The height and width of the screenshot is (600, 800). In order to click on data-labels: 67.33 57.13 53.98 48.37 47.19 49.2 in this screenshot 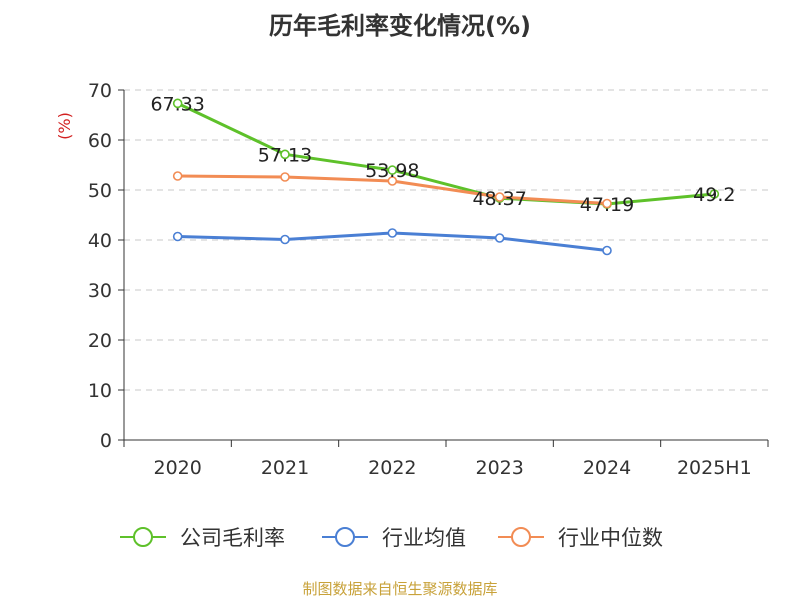, I will do `click(442, 154)`.